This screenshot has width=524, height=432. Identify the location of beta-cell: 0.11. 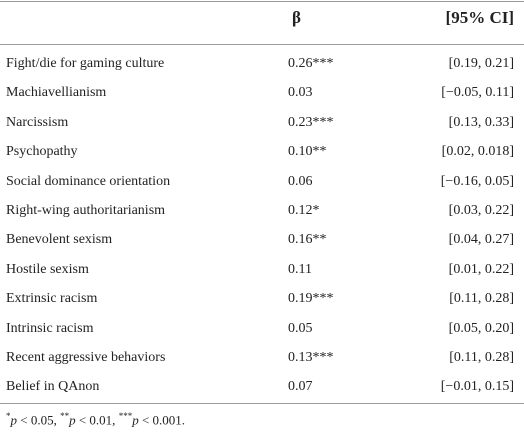
(300, 269).